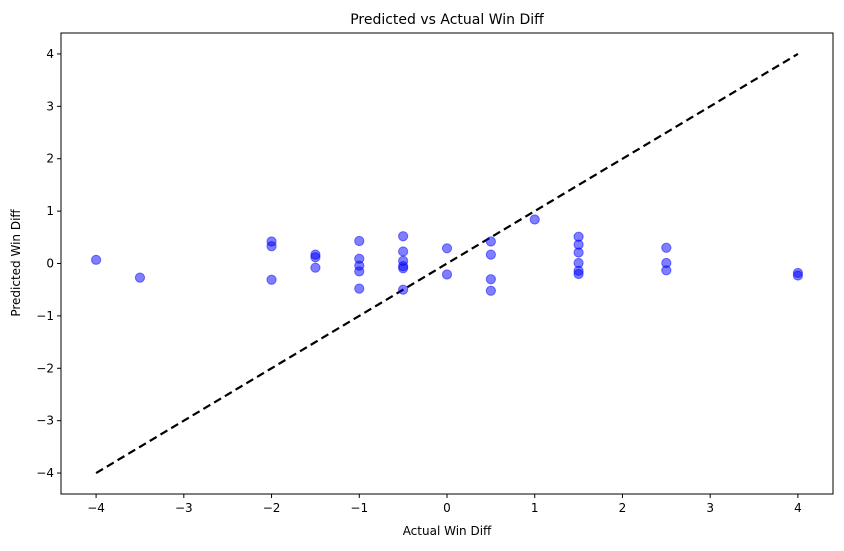 The image size is (844, 551). What do you see at coordinates (45, 473) in the screenshot?
I see `y-tick-label: −4` at bounding box center [45, 473].